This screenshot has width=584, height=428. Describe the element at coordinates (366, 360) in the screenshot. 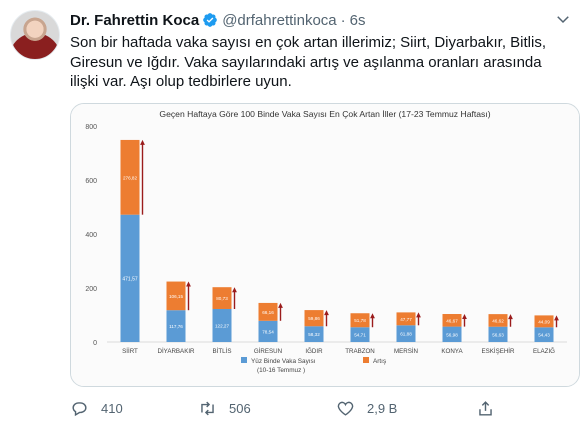

I see `legend-swatch-increase` at that location.